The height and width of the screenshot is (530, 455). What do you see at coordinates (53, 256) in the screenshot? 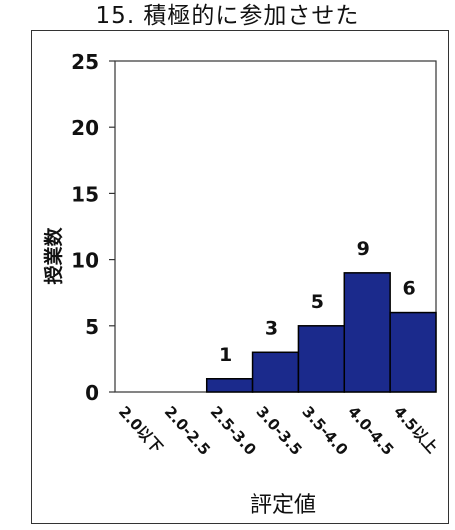
I see `y-axis-label: 授業数` at bounding box center [53, 256].